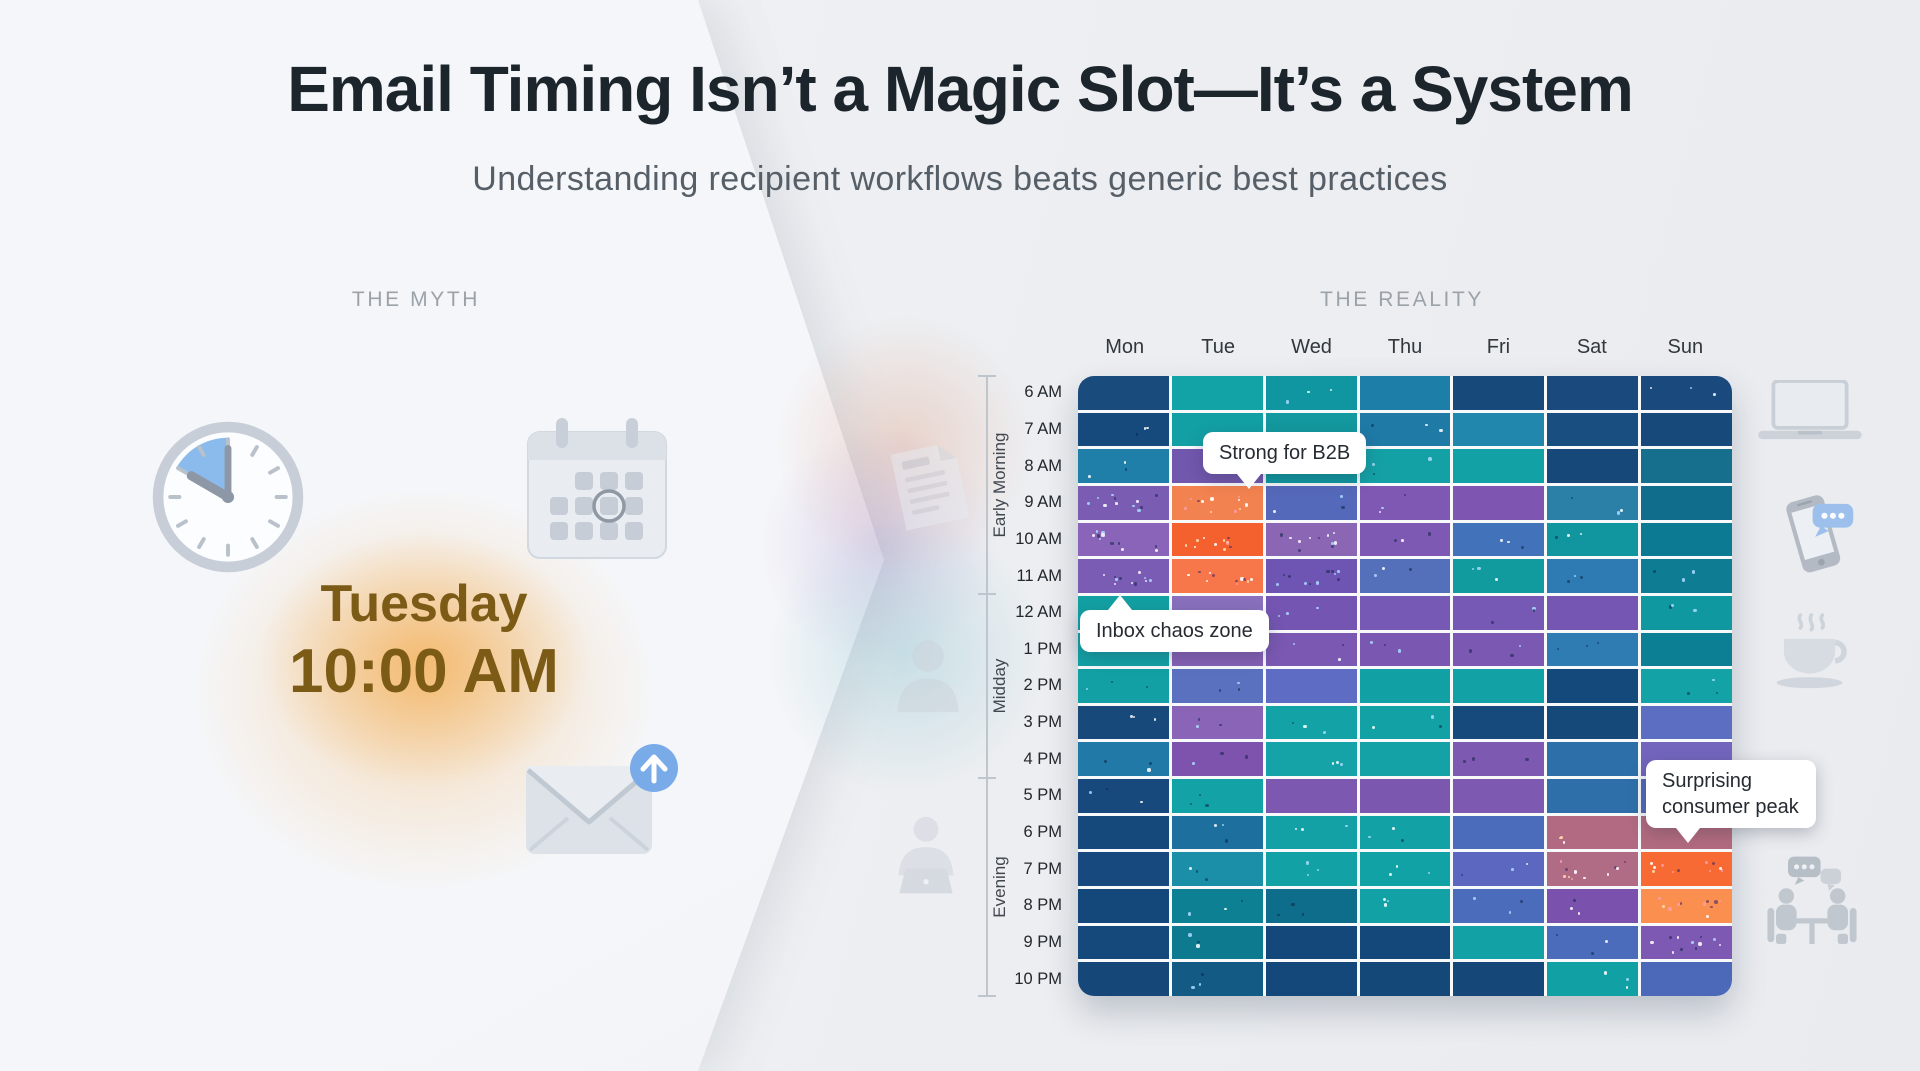  What do you see at coordinates (1686, 649) in the screenshot?
I see `heatmap-cell-Sun-1PM` at bounding box center [1686, 649].